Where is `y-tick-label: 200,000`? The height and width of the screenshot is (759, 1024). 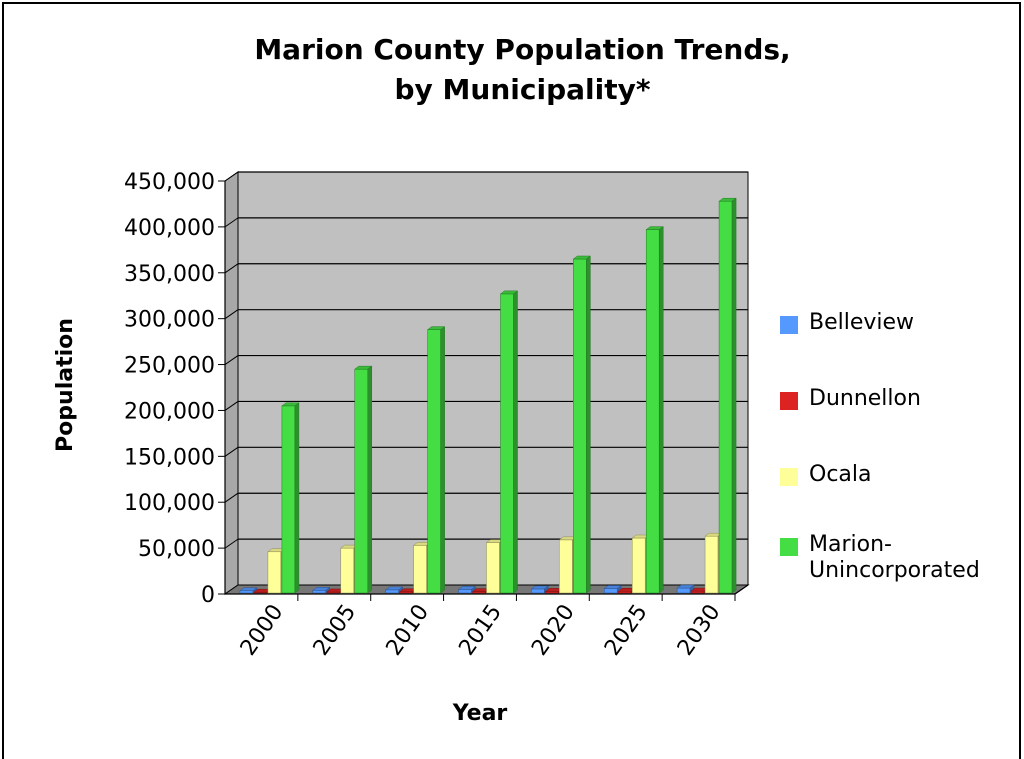 y-tick-label: 200,000 is located at coordinates (169, 411).